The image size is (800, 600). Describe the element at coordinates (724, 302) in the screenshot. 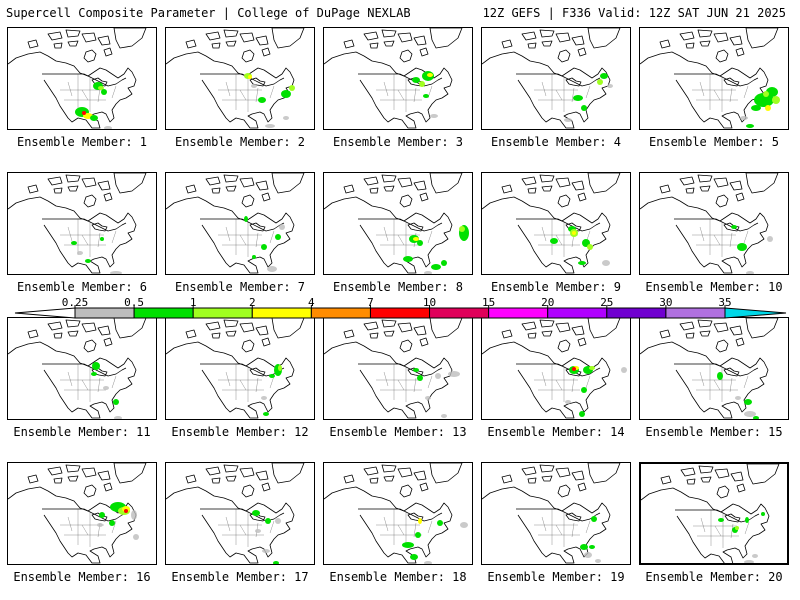

I see `colorbar-tick-label: 35` at that location.